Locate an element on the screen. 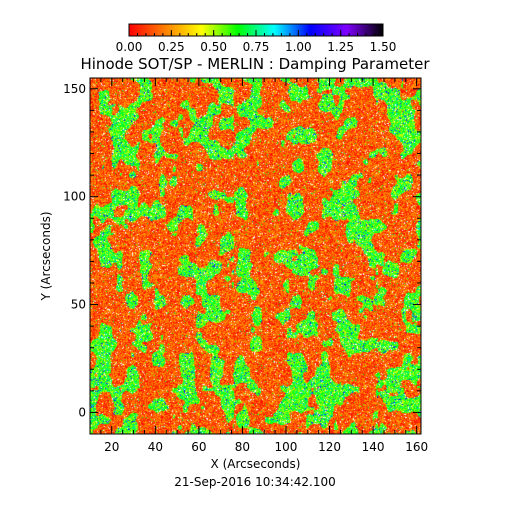 This screenshot has width=511, height=512. y-tick-label: 150 is located at coordinates (74, 89).